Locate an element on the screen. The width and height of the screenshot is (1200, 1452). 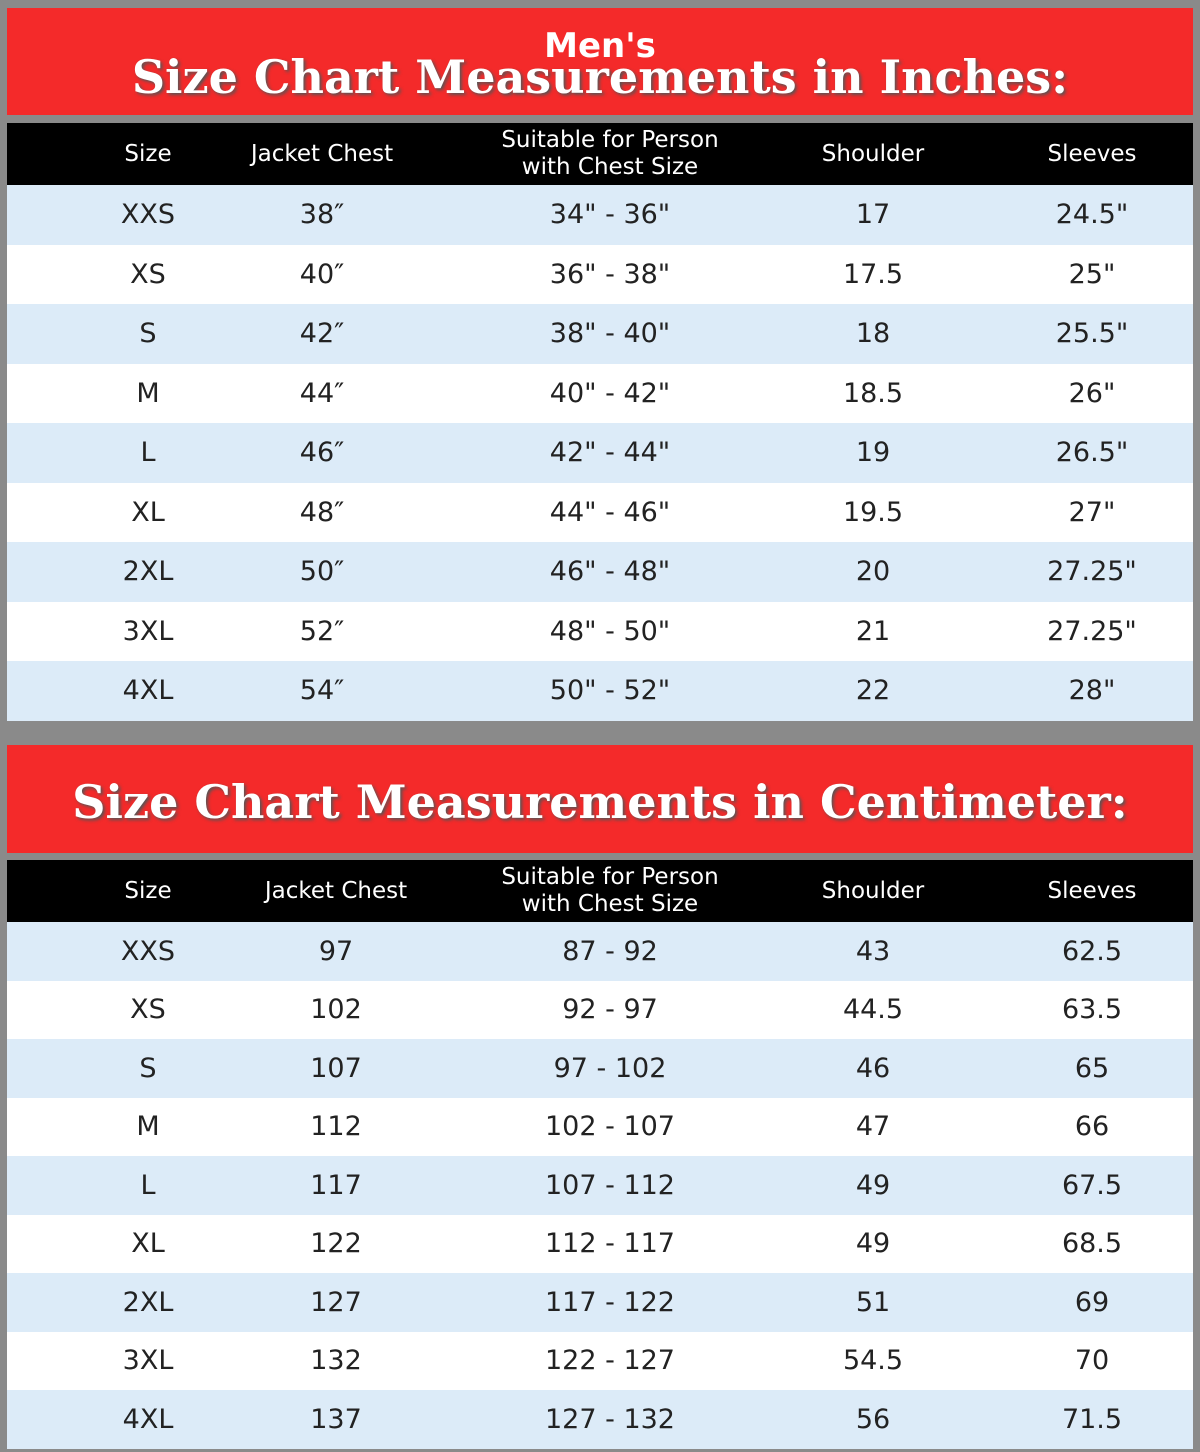
banner: Men's Size Chart Measurements in Inches: is located at coordinates (600, 61).